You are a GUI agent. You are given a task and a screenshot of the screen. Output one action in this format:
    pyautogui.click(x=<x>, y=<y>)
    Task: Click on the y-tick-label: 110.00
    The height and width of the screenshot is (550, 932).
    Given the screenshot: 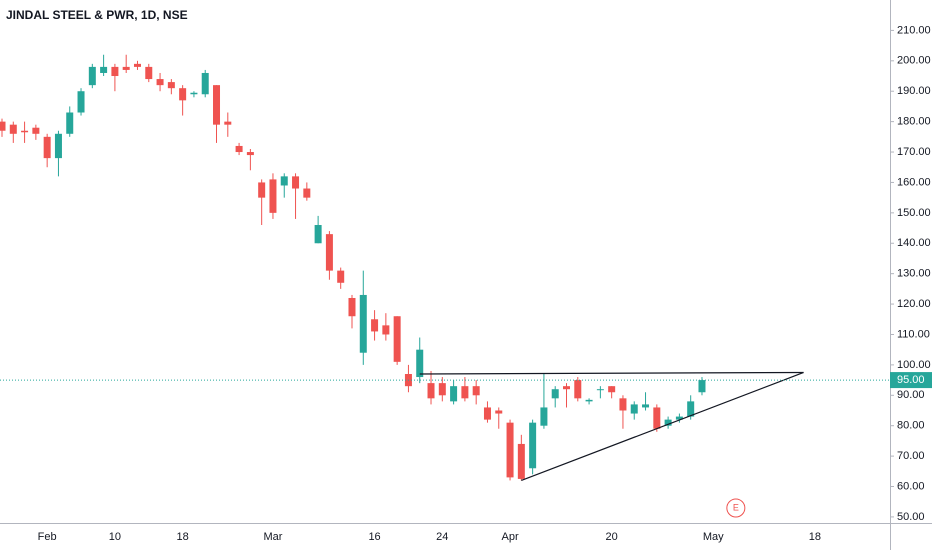 What is the action you would take?
    pyautogui.click(x=913, y=334)
    